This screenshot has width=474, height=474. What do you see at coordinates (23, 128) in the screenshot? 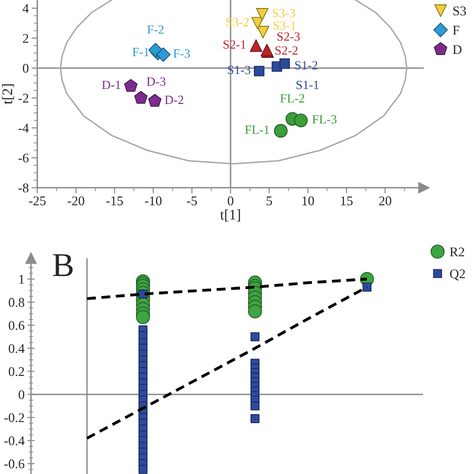
I see `y-tick-label: -4` at bounding box center [23, 128].